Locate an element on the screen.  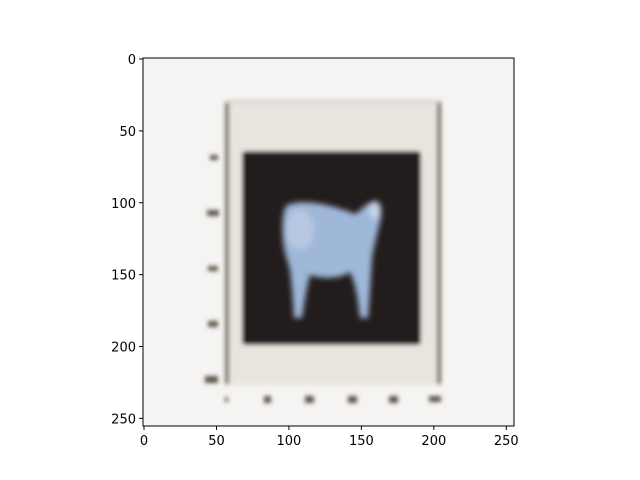
x-tick-label: 250 is located at coordinates (506, 441).